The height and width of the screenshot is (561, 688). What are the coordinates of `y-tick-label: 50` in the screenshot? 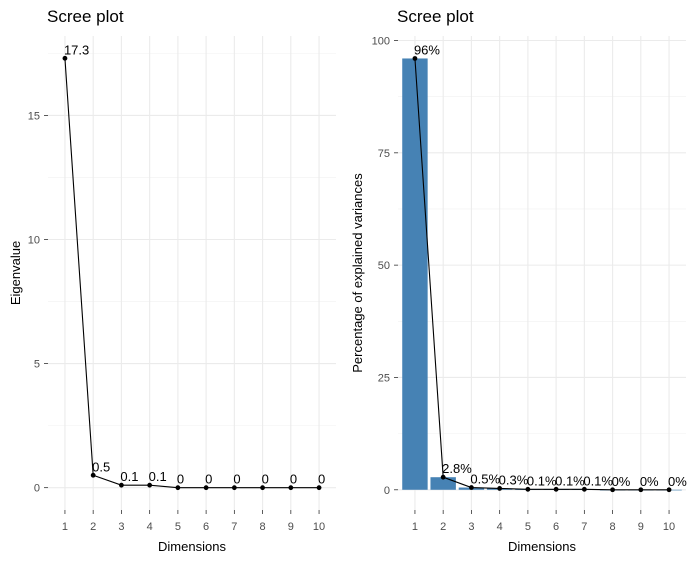 It's located at (384, 266).